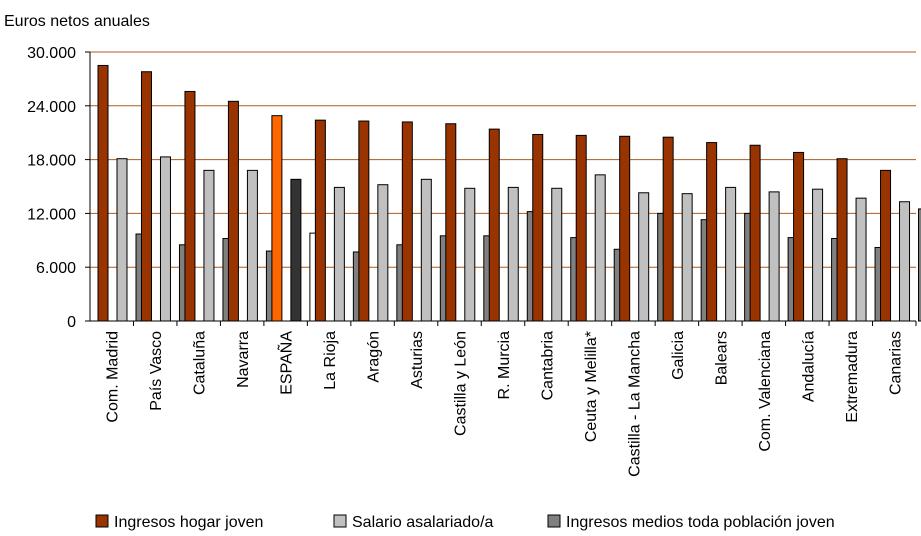 The height and width of the screenshot is (536, 921). Describe the element at coordinates (461, 383) in the screenshot. I see `category-label: Castilla y León` at that location.